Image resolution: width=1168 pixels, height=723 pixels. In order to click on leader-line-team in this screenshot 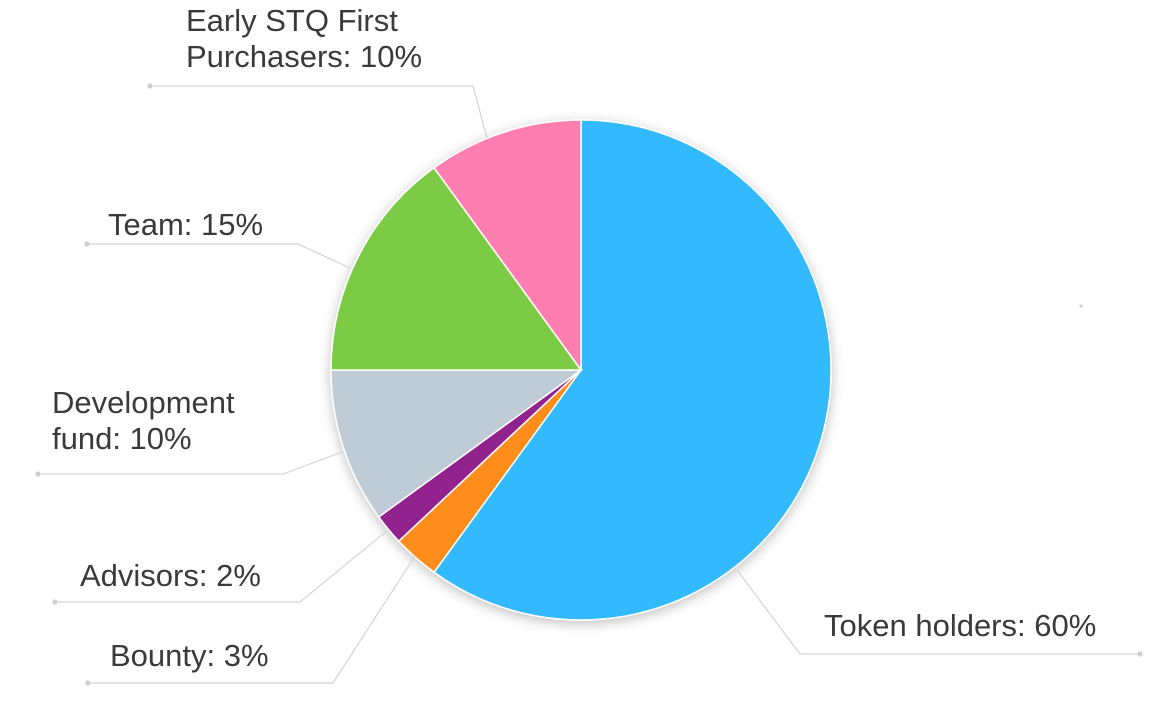, I will do `click(219, 256)`.